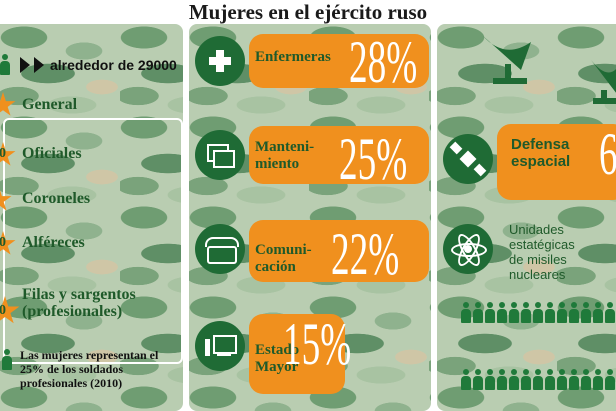 The height and width of the screenshot is (411, 616). I want to click on page-title: Mujeres en el ejército ruso, so click(308, 12).